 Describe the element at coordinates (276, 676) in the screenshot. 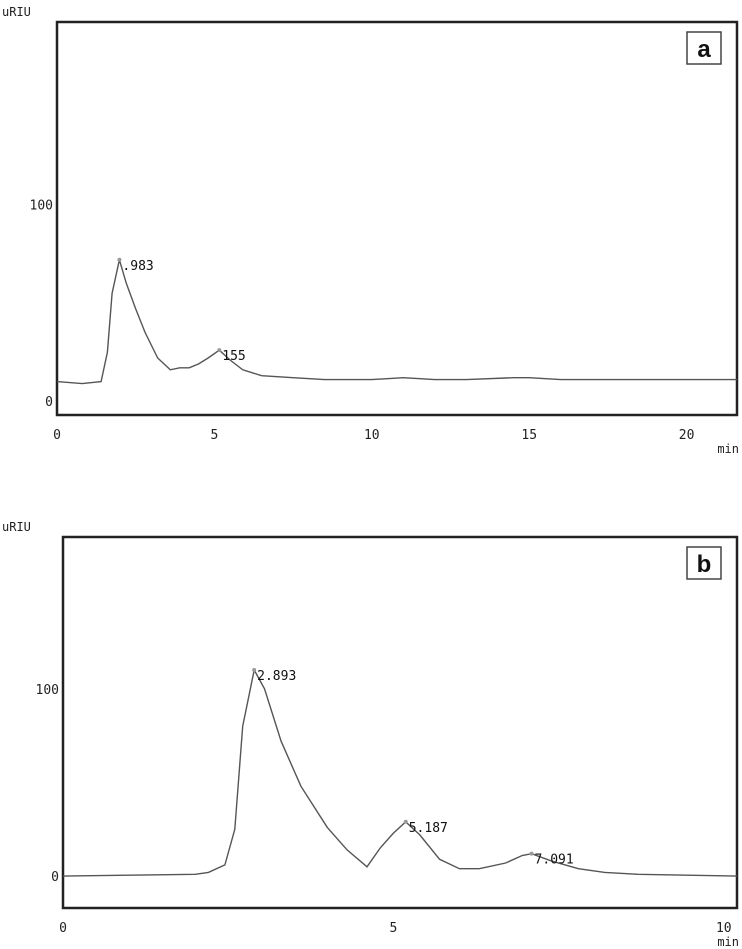

I see `peak-retention-label: 2.893` at that location.